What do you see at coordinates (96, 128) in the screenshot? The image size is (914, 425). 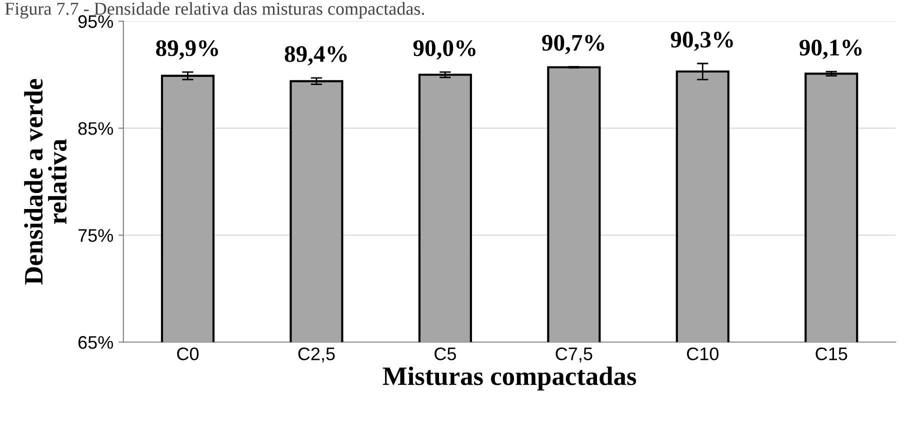 I see `y-tick-label: 85%` at bounding box center [96, 128].